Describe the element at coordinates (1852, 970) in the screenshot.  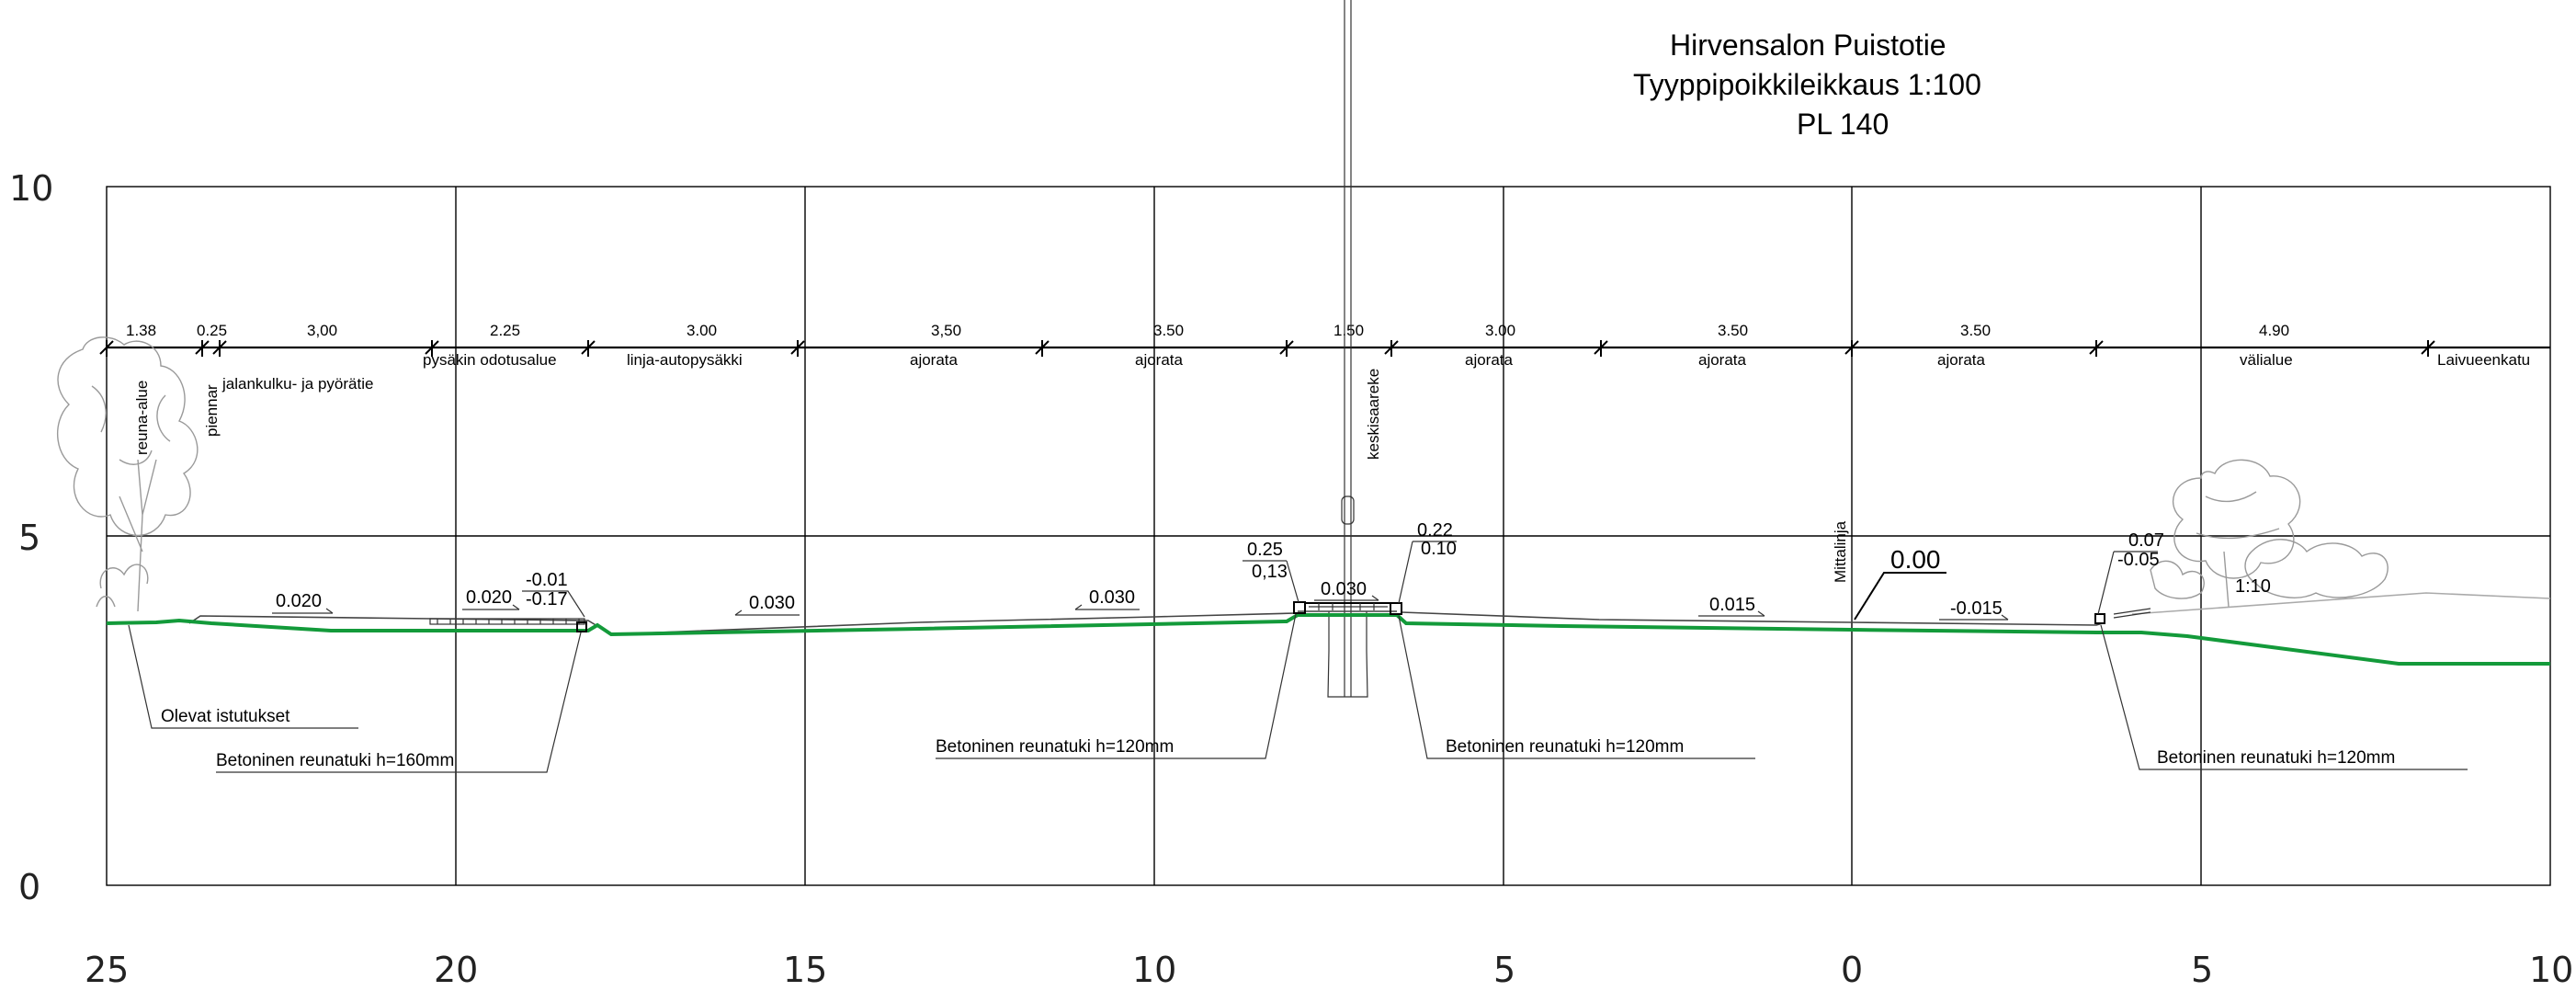
I see `x-tick-0: 0` at that location.